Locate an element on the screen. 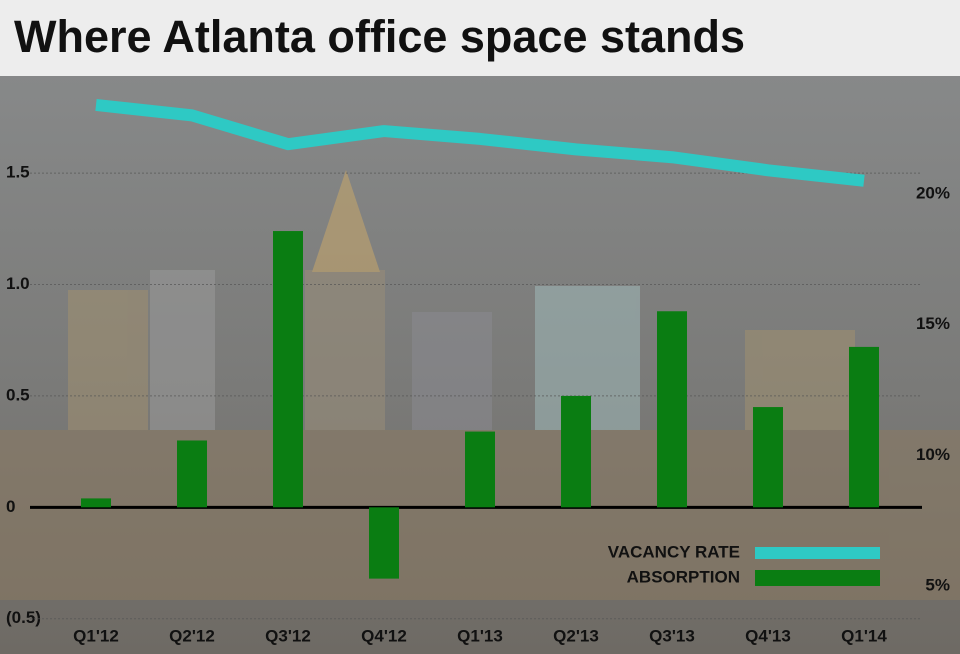 The image size is (960, 654). x-tick-label: Q4'13 is located at coordinates (768, 635).